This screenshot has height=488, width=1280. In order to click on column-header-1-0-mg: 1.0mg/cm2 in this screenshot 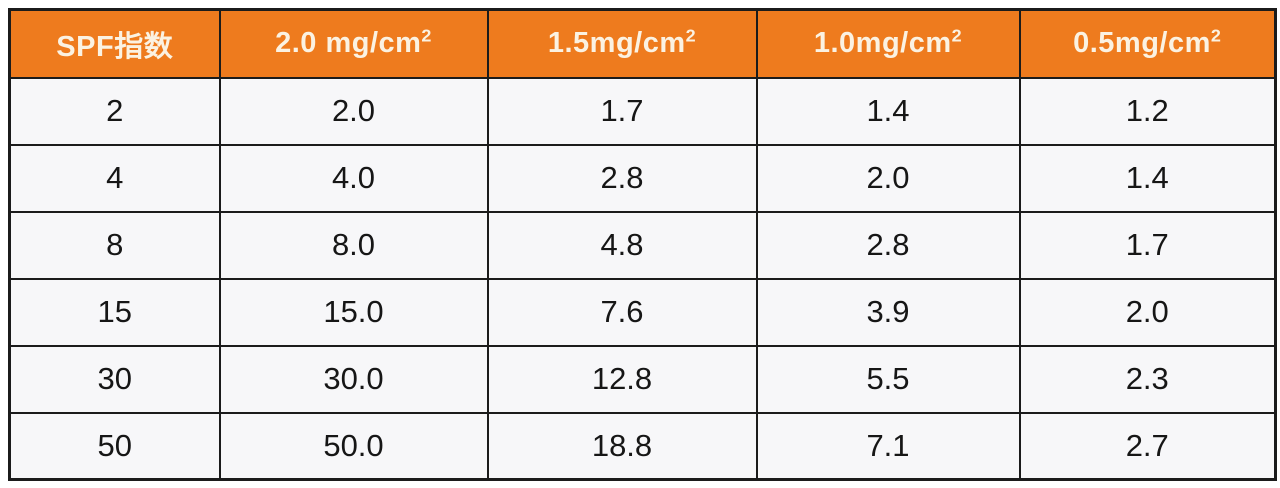, I will do `click(888, 43)`.